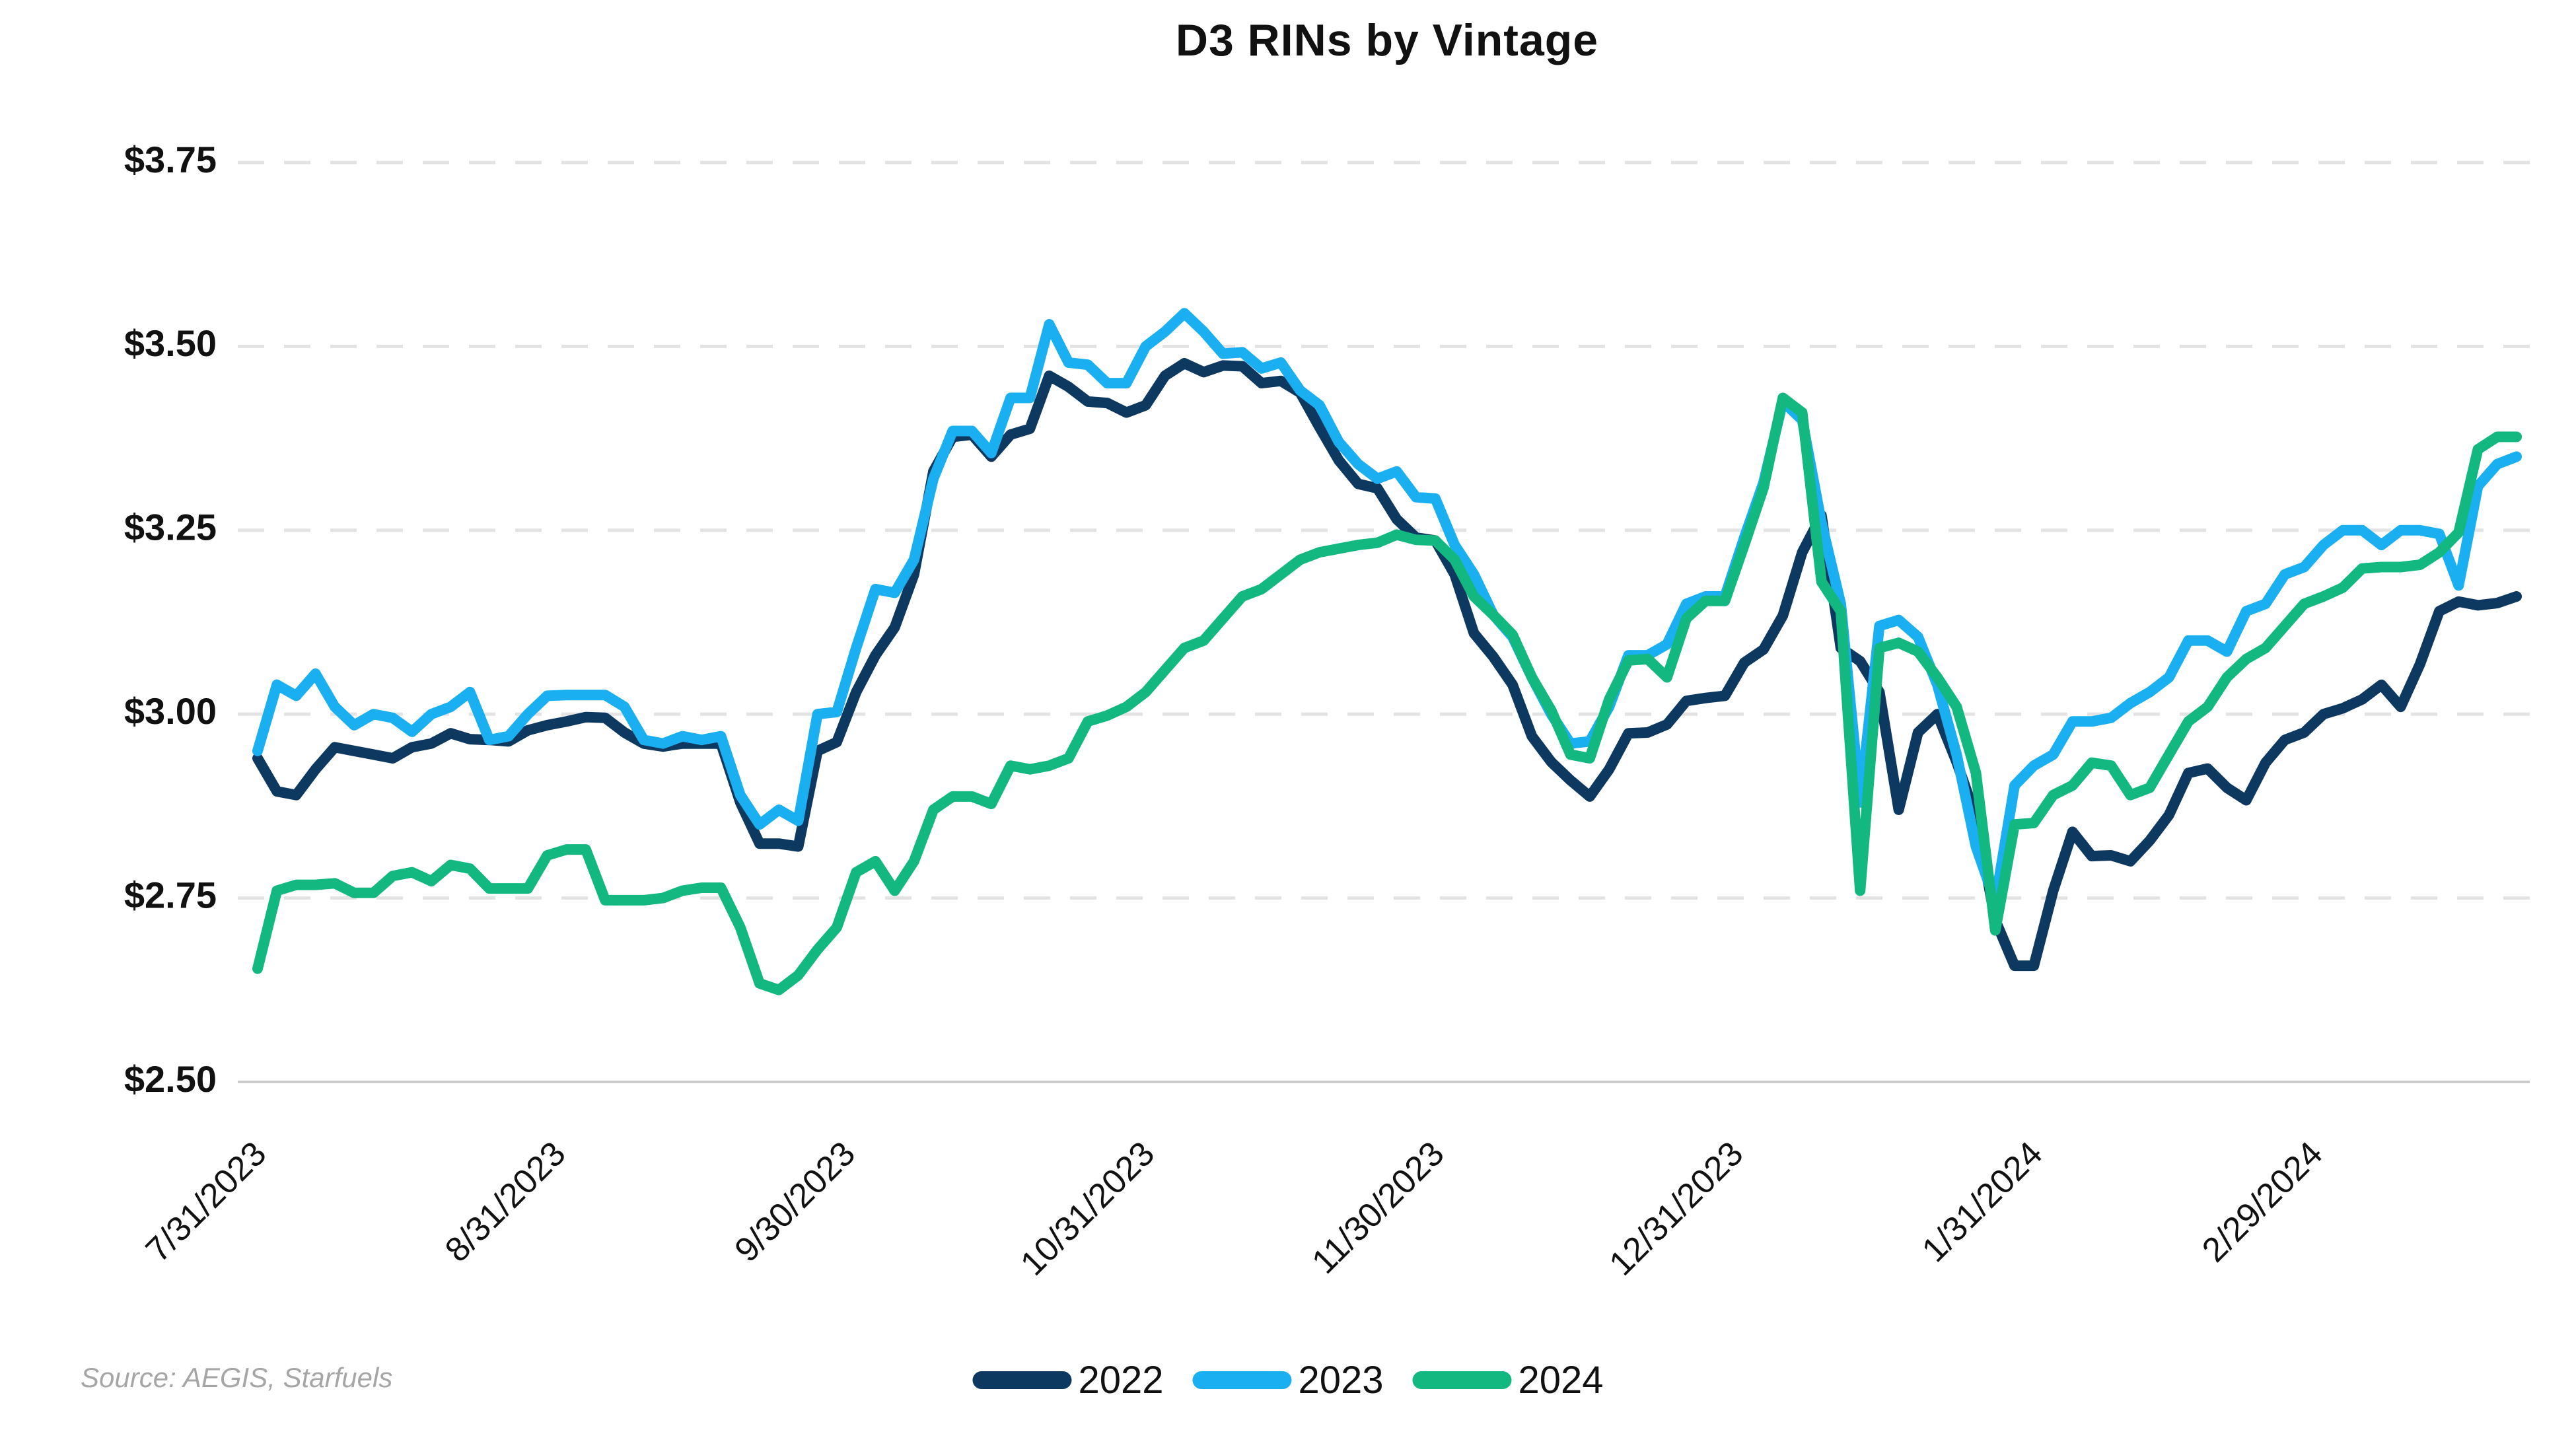 The width and height of the screenshot is (2576, 1432). What do you see at coordinates (171, 343) in the screenshot?
I see `y-tick-label: $3.50` at bounding box center [171, 343].